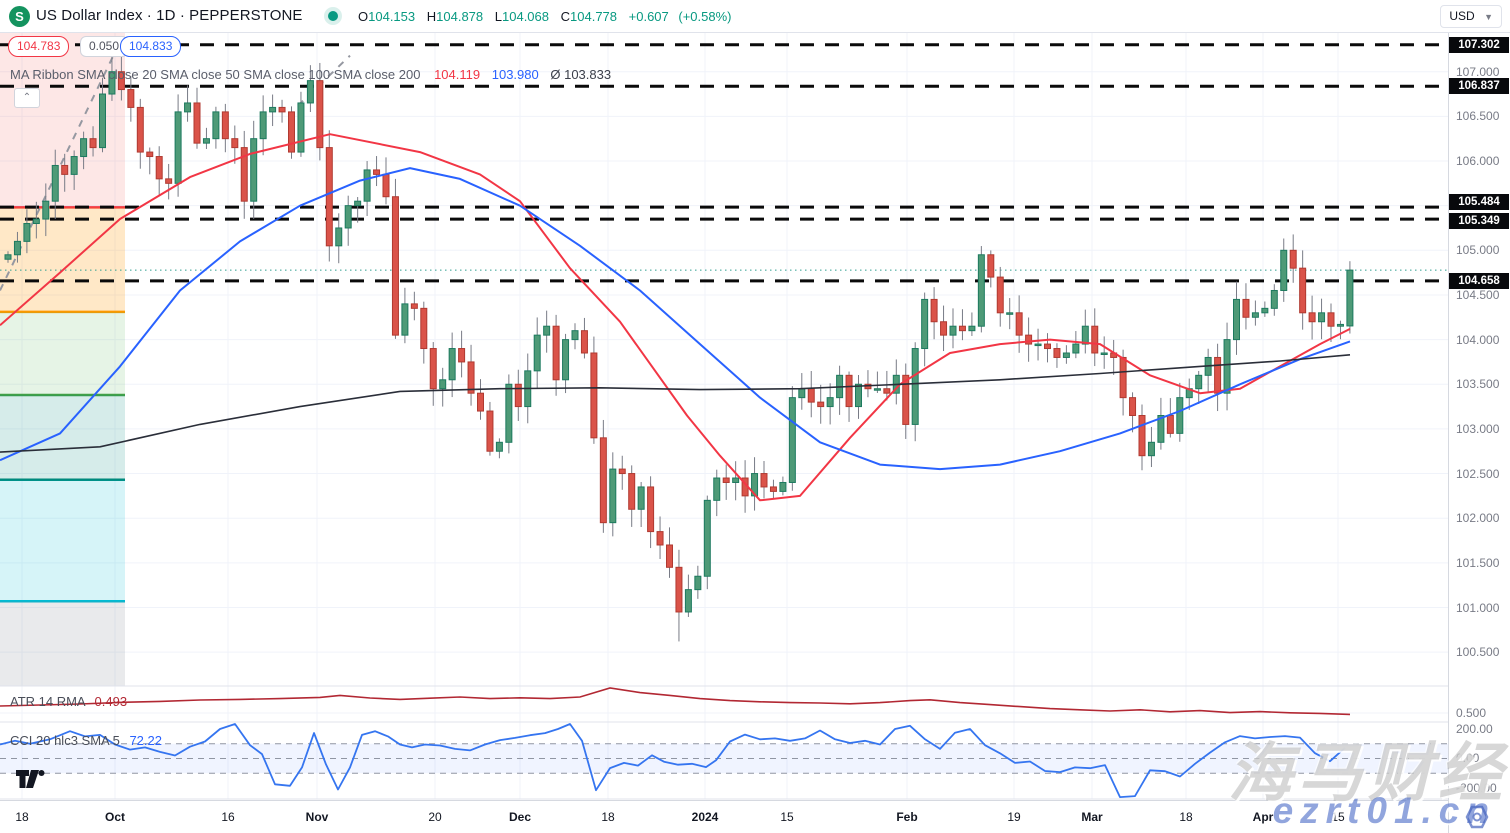 The width and height of the screenshot is (1510, 833). Describe the element at coordinates (1462, 16) in the screenshot. I see `currency-label: USD` at that location.